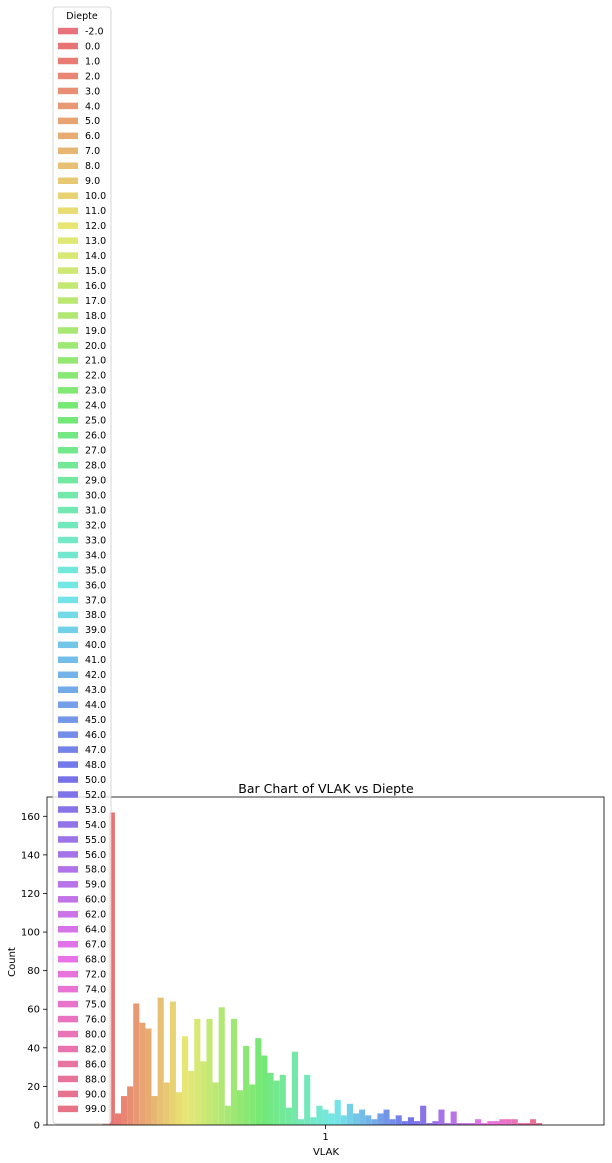 This screenshot has height=1163, width=612. I want to click on bar-diepte-37.0, so click(337, 1112).